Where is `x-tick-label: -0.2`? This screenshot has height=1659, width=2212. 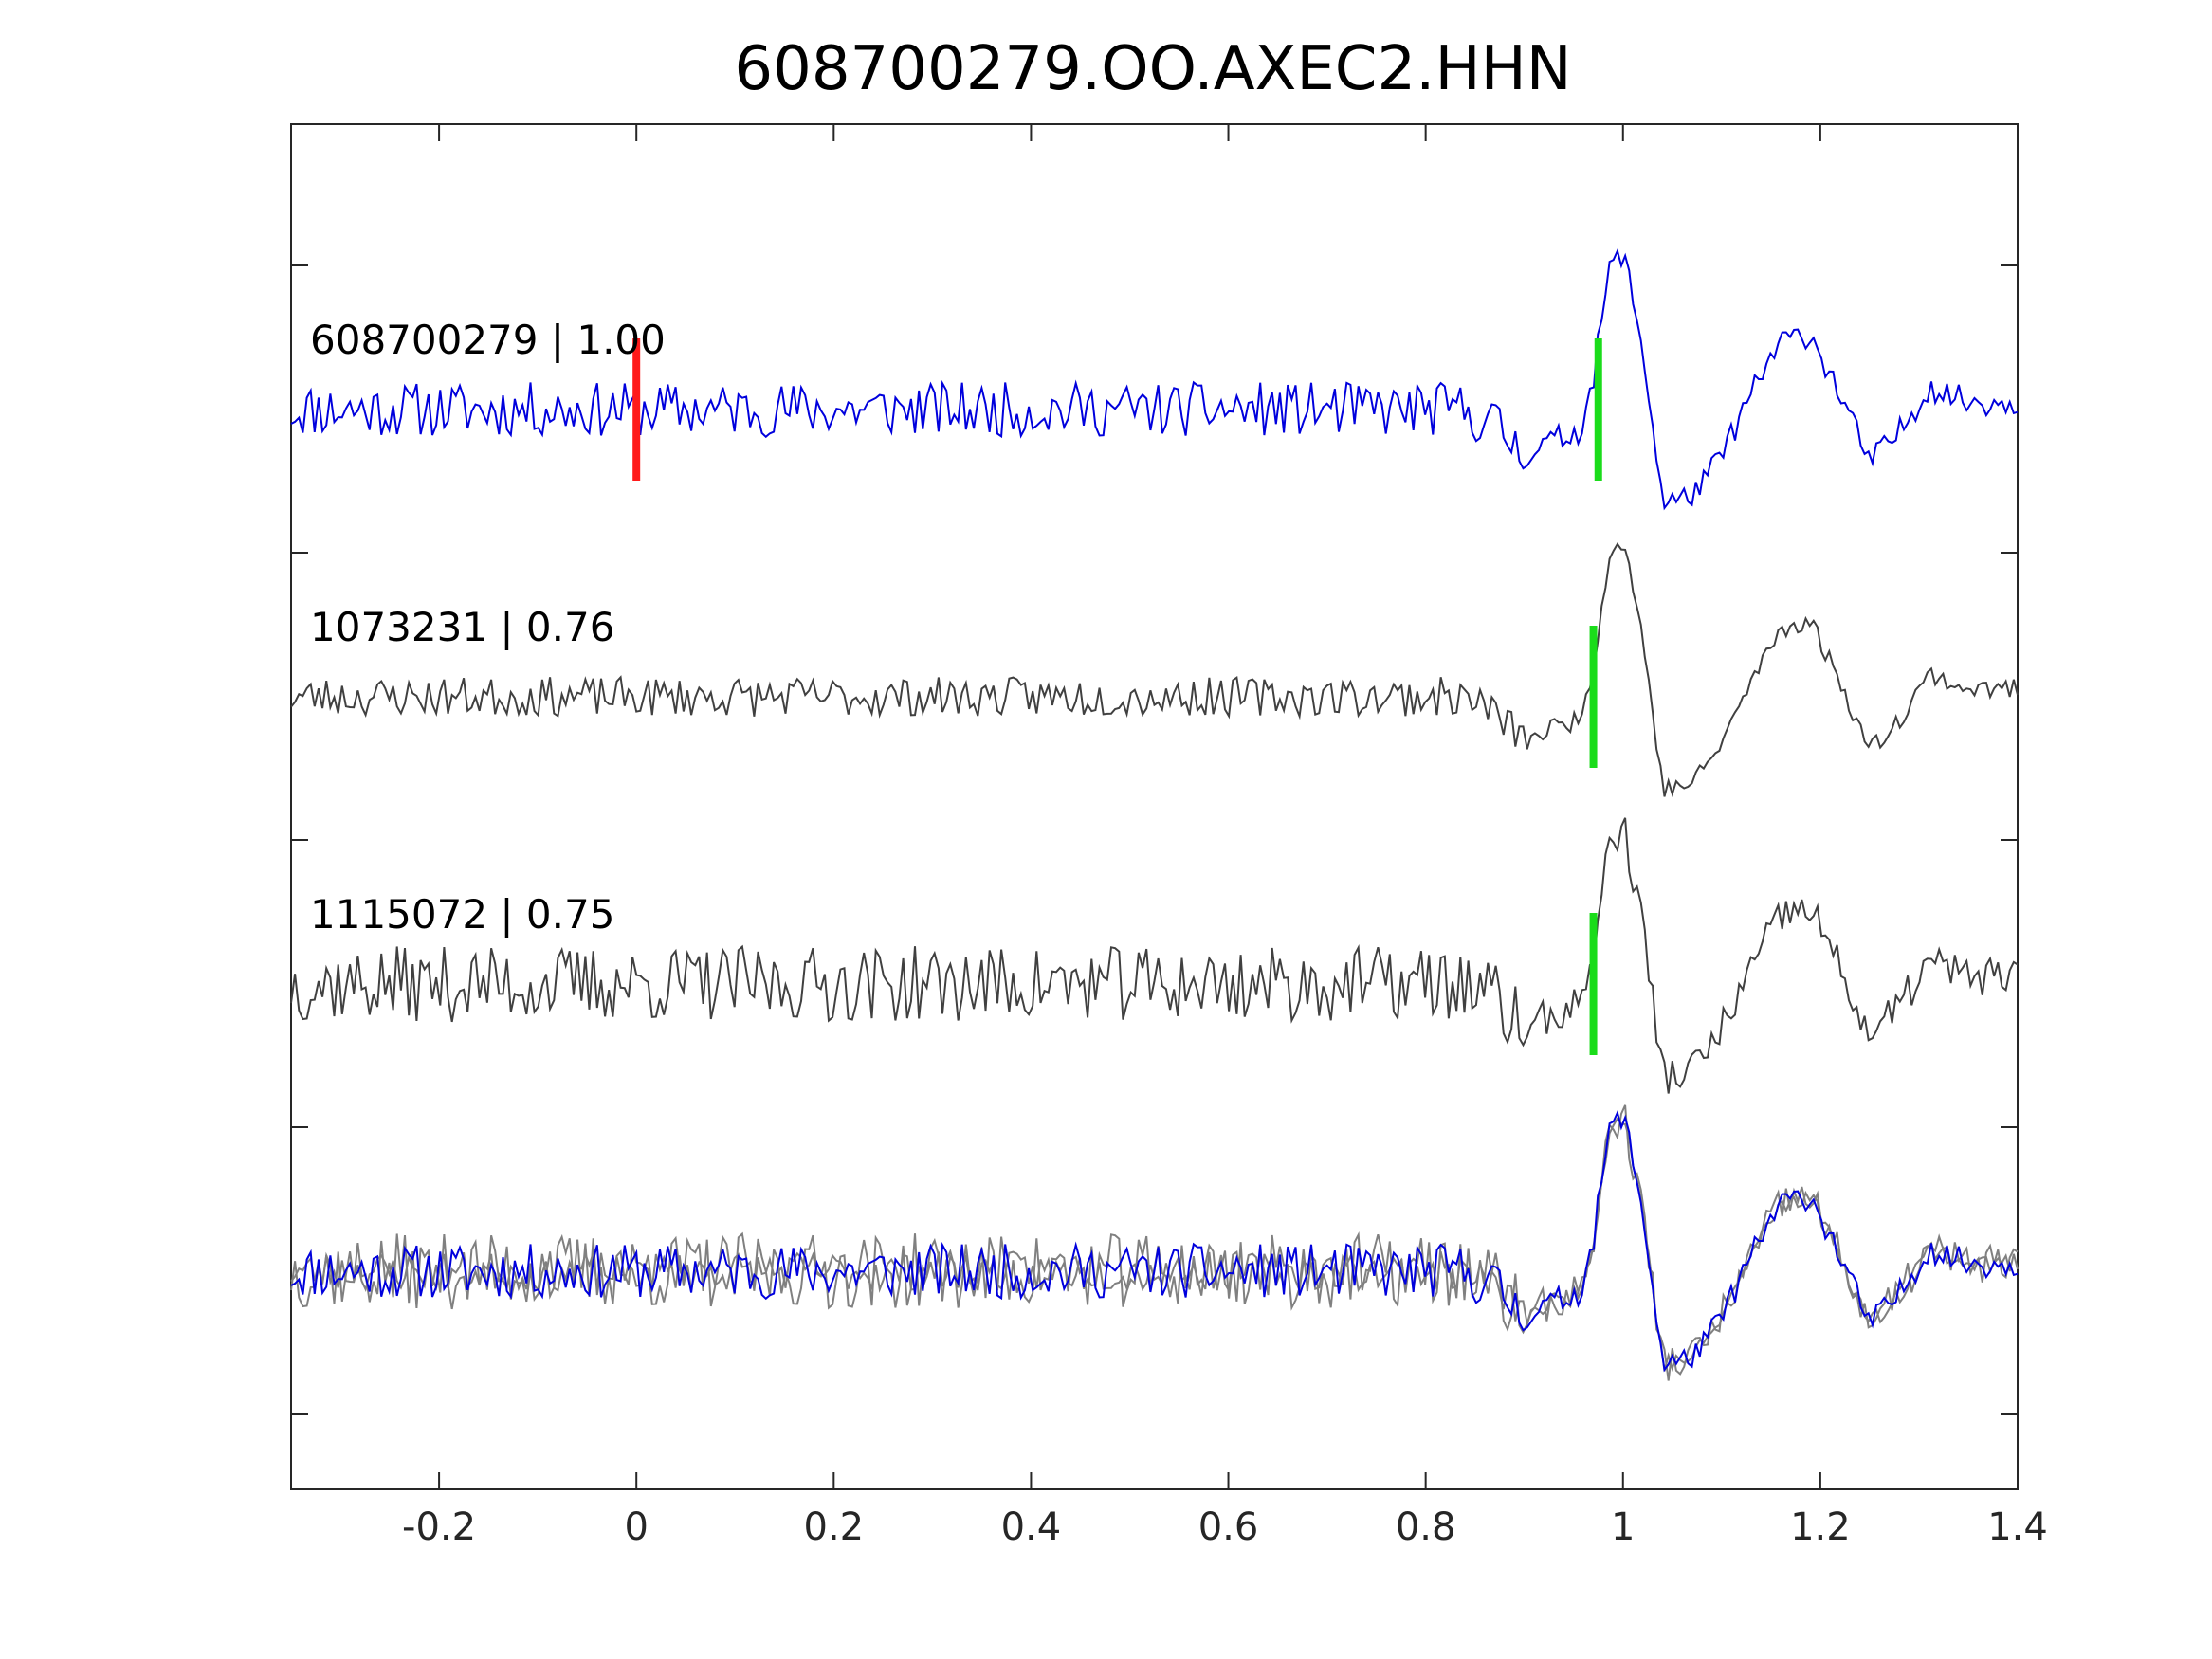 x-tick-label: -0.2 is located at coordinates (439, 1527).